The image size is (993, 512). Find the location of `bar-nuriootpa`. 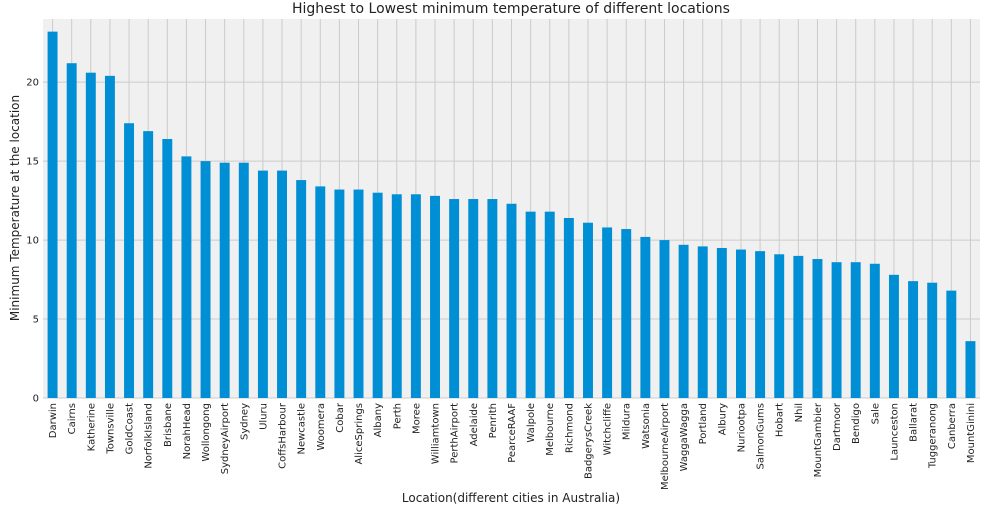

bar-nuriootpa is located at coordinates (740, 323).